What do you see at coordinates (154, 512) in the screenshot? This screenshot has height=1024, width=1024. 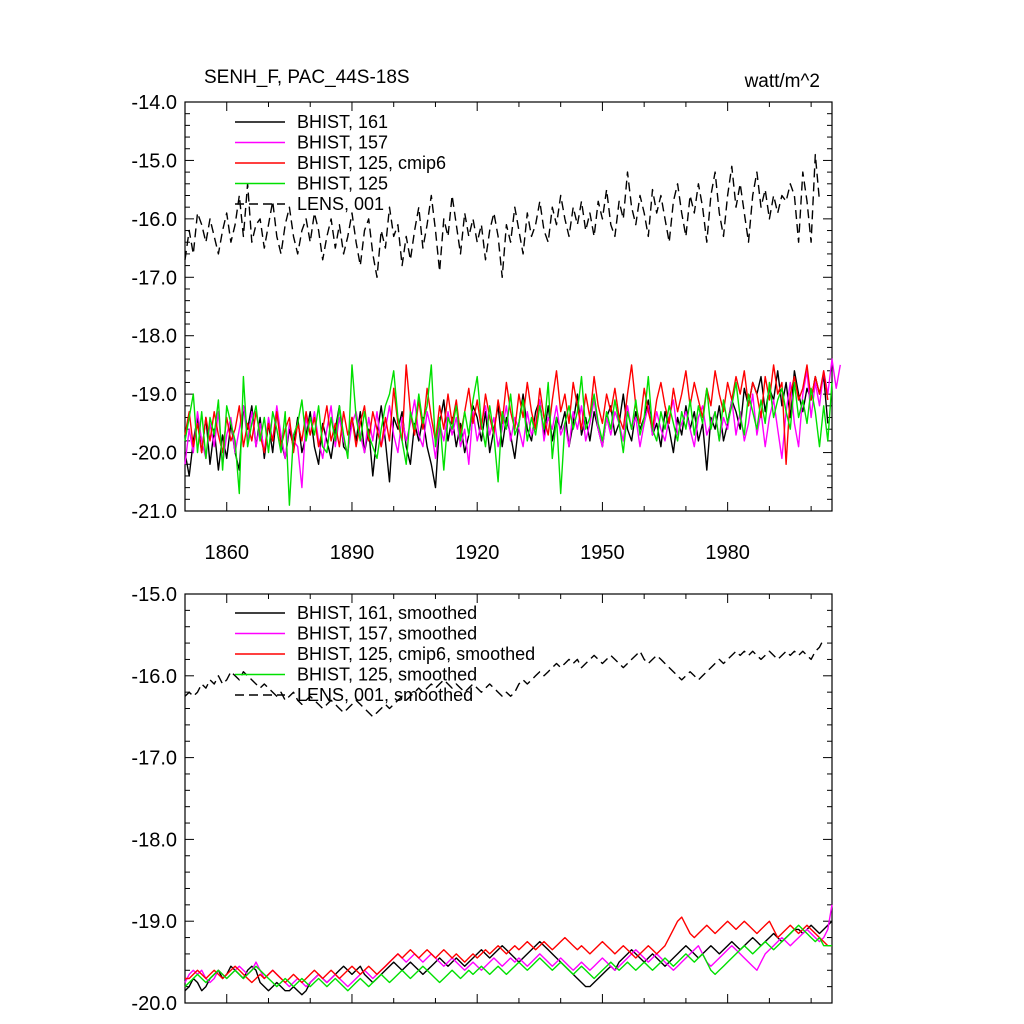 I see `y-tick-label: -21.0` at bounding box center [154, 512].